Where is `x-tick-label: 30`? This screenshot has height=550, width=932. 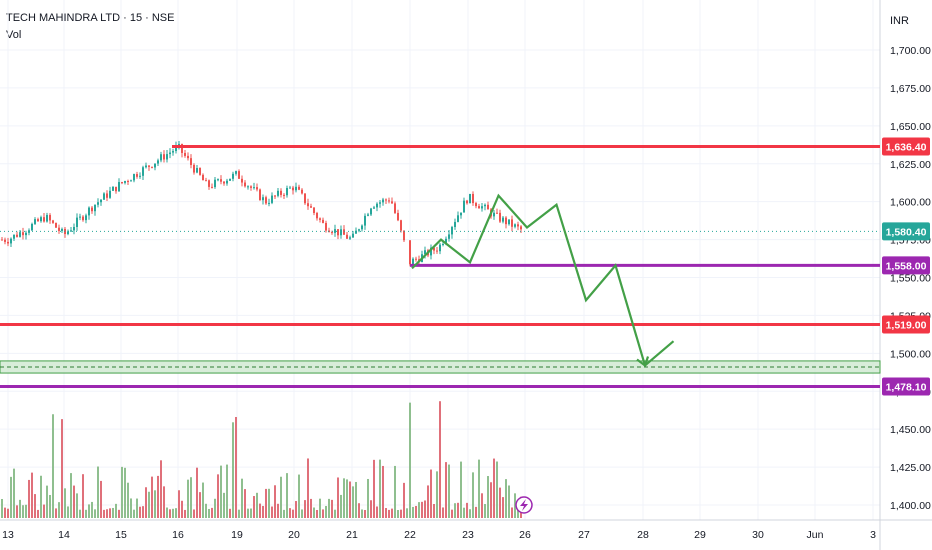
x-tick-label: 30 is located at coordinates (758, 535).